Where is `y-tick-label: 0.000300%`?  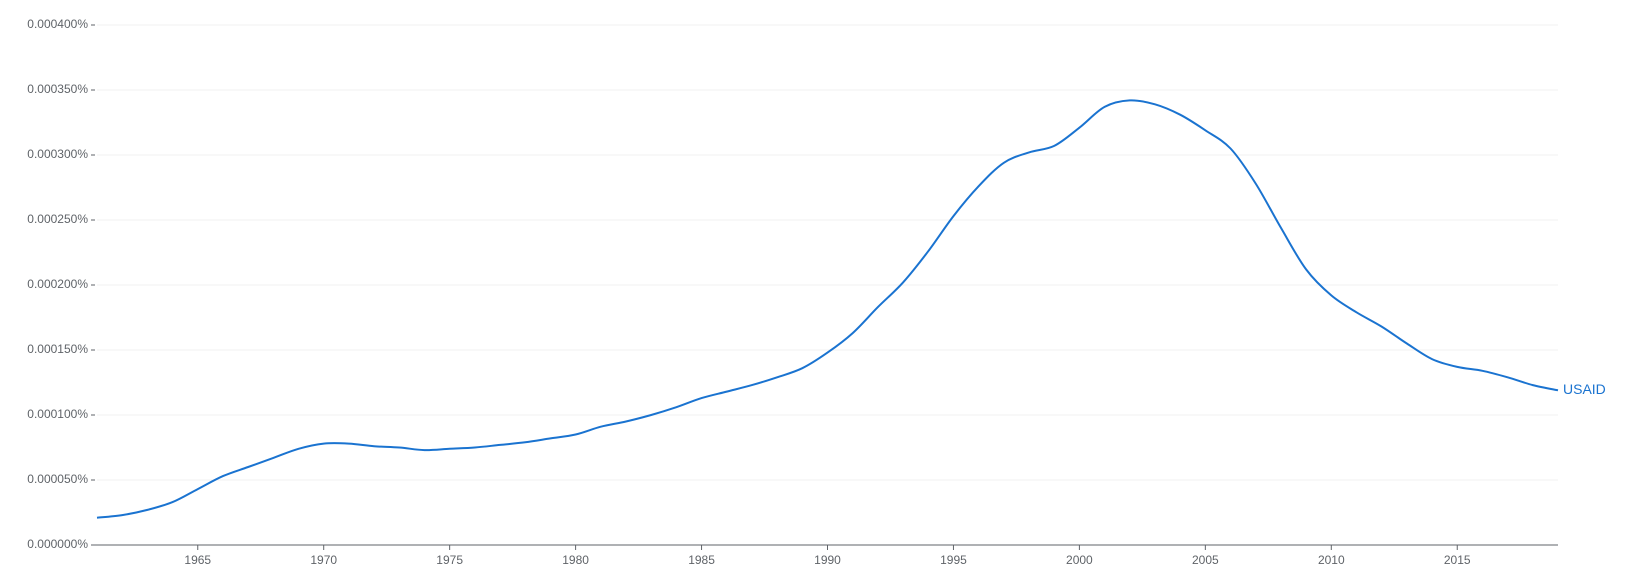
y-tick-label: 0.000300% is located at coordinates (57, 154).